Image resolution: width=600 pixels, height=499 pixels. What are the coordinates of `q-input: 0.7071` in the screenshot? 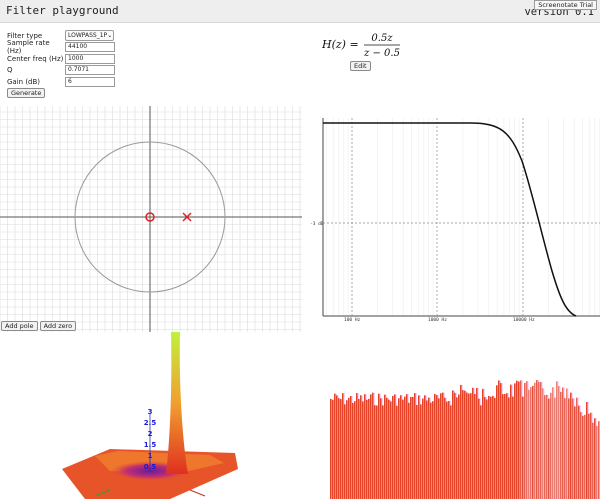 It's located at (90, 70).